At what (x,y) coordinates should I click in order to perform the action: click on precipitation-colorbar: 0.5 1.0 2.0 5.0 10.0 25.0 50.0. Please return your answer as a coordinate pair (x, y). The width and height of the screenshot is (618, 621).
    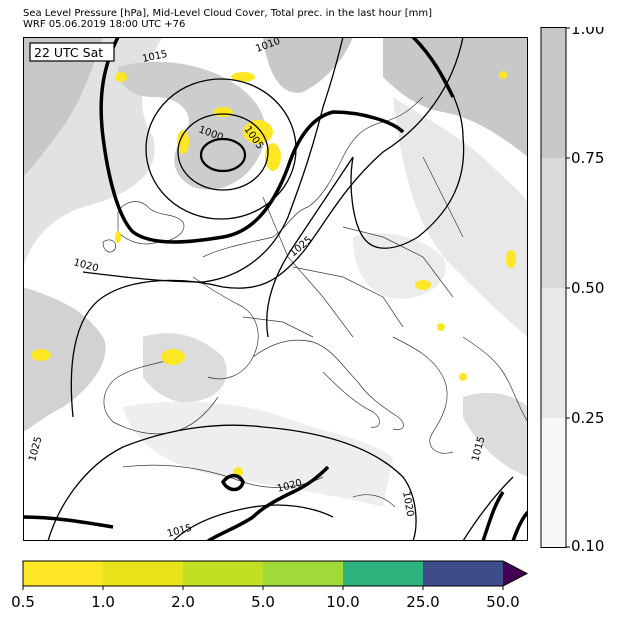
    Looking at the image, I should click on (270, 585).